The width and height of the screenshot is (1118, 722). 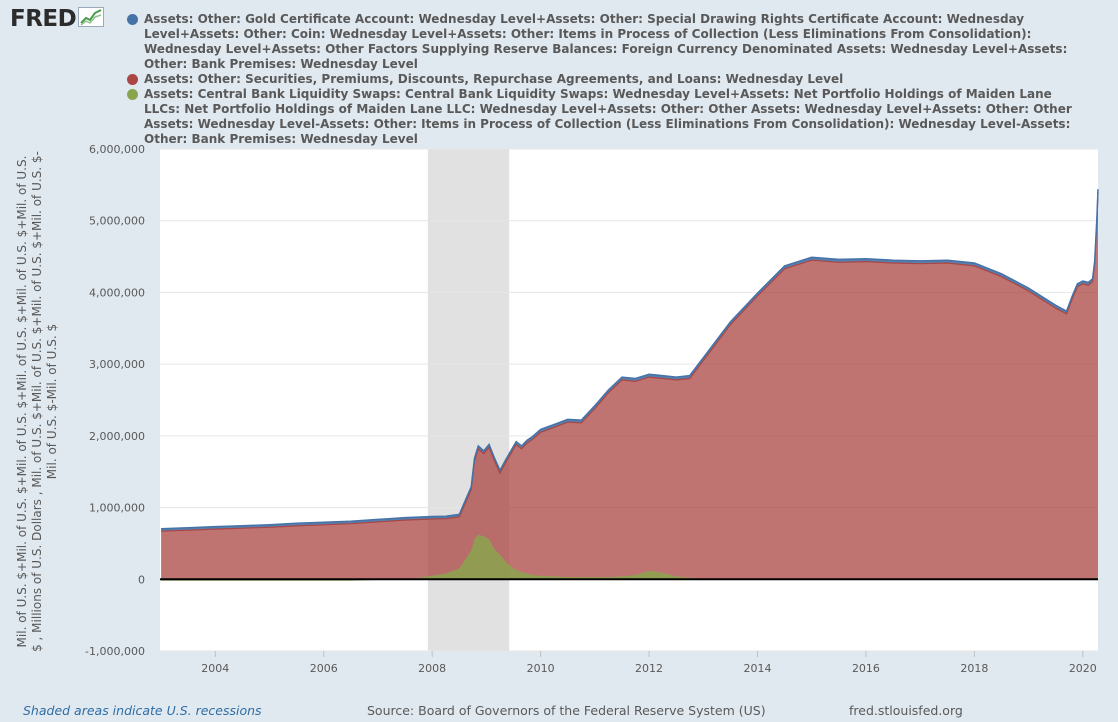 I want to click on recession-note: Shaded areas indicate U.S. recessions, so click(x=142, y=710).